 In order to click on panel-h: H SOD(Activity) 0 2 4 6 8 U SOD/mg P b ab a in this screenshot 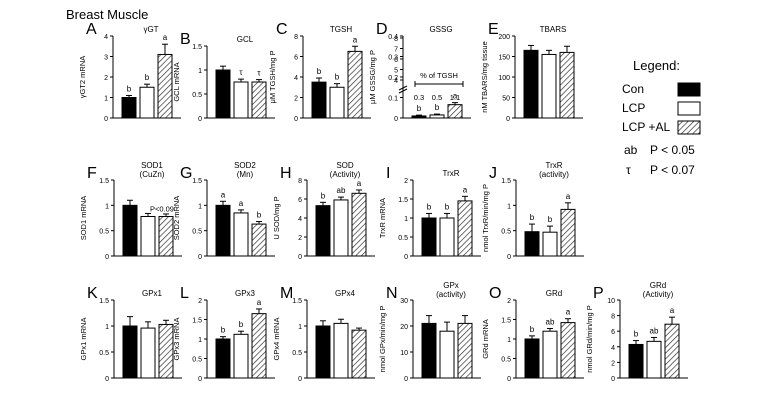, I will do `click(323, 211)`.